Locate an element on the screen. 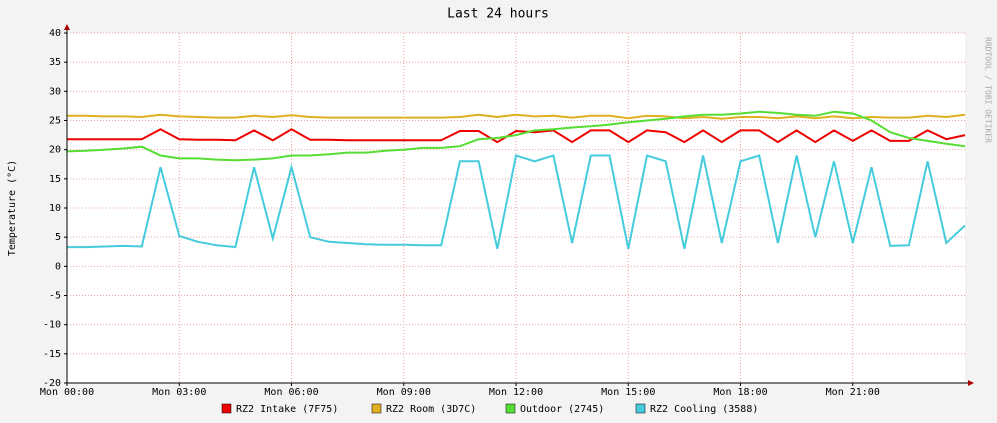 This screenshot has height=423, width=997. y-tick-label: -20 is located at coordinates (52, 383).